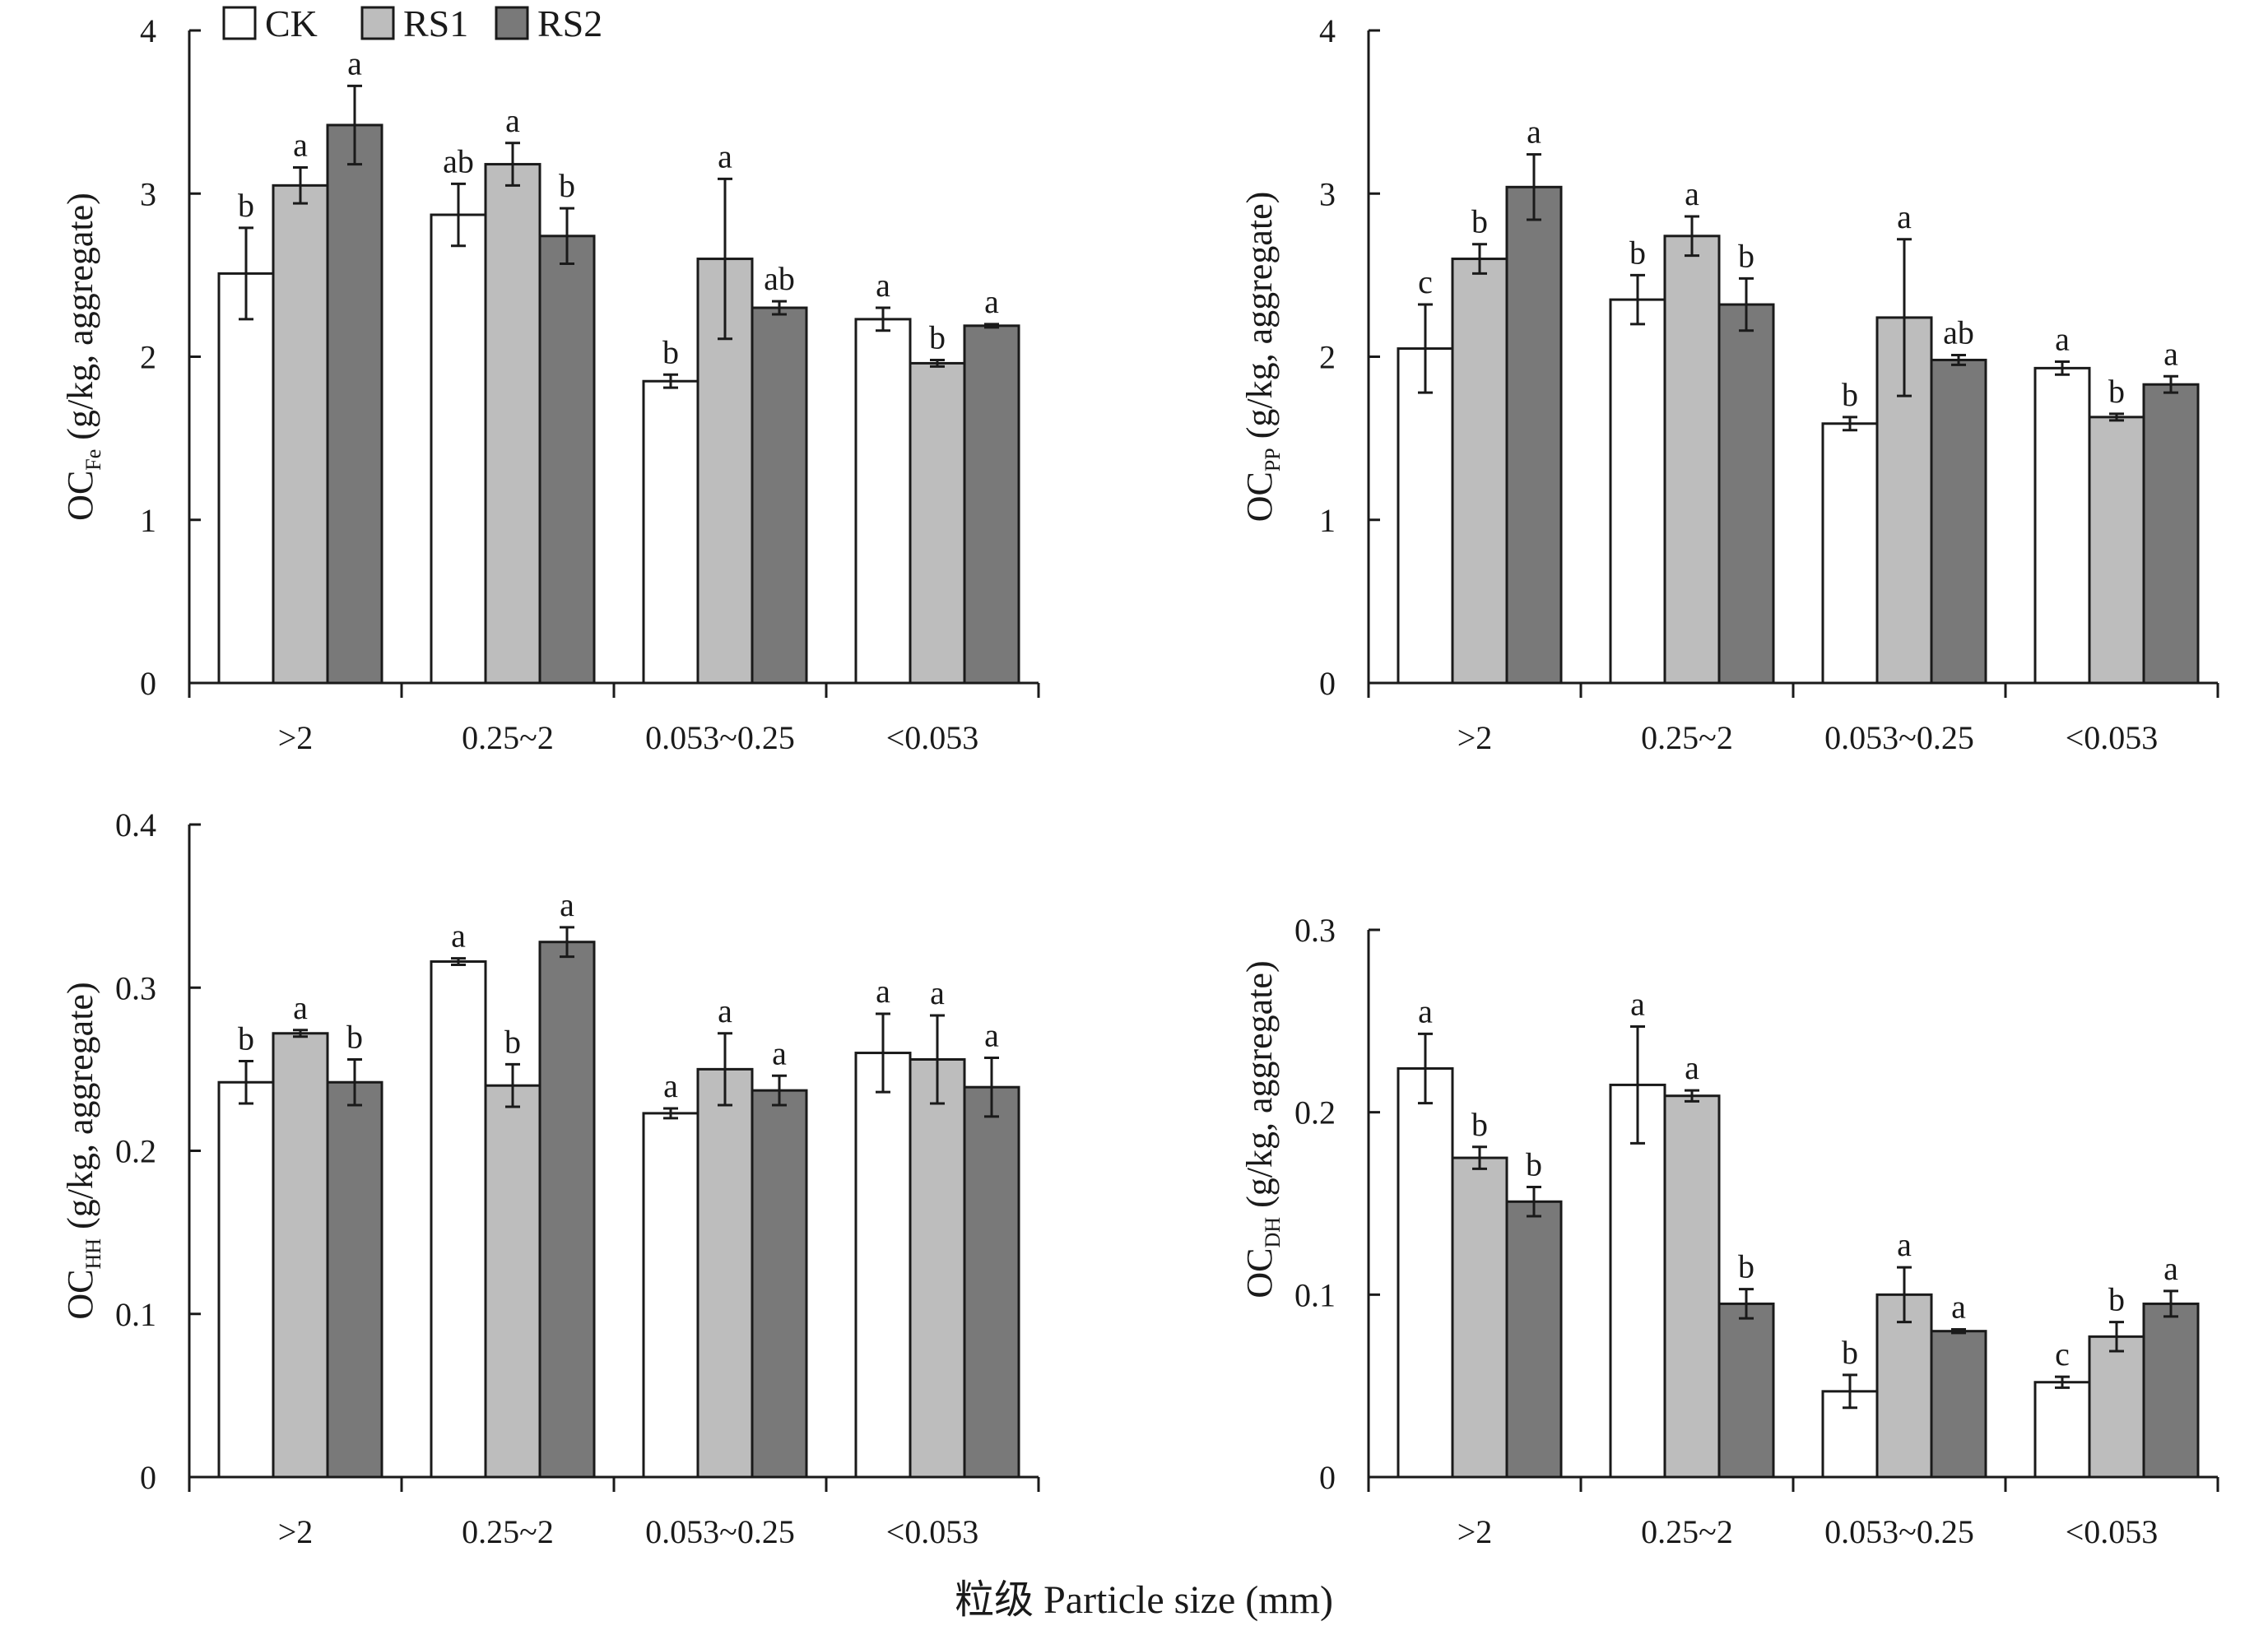  What do you see at coordinates (1315, 1294) in the screenshot?
I see `y-tick-label: 0.1` at bounding box center [1315, 1294].